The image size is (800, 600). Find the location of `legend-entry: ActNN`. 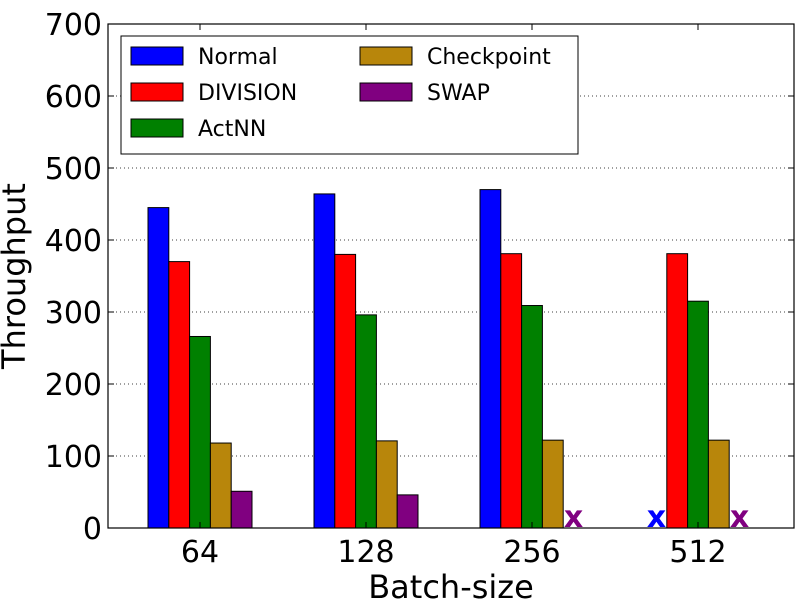

legend-entry: ActNN is located at coordinates (232, 129).